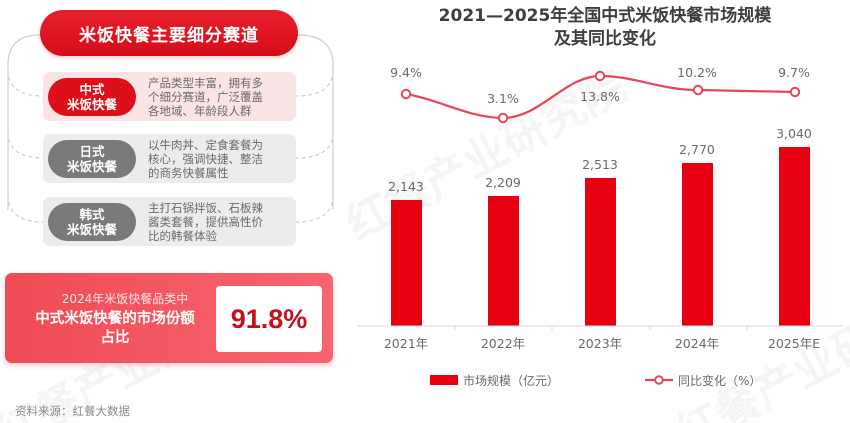  I want to click on segment-description: 以牛肉丼、定食套餐为 核心，强调快捷、整洁 的商务快餐属性, so click(218, 159).